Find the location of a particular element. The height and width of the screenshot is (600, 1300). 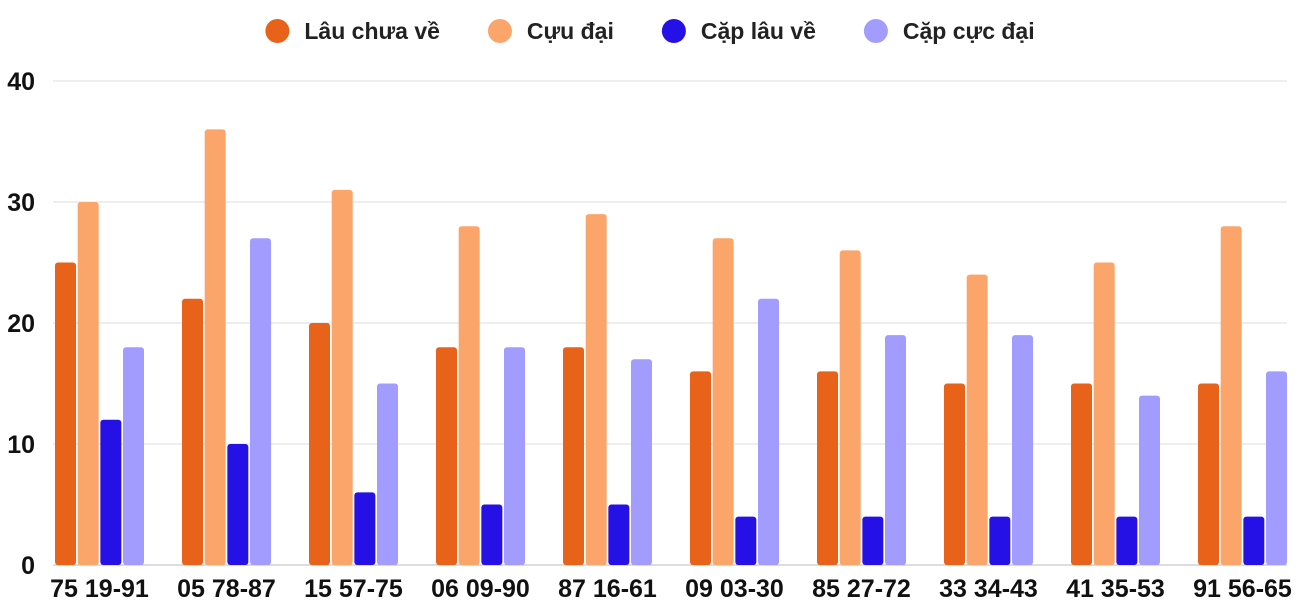

legend-label: Lâu chưa về is located at coordinates (372, 31).